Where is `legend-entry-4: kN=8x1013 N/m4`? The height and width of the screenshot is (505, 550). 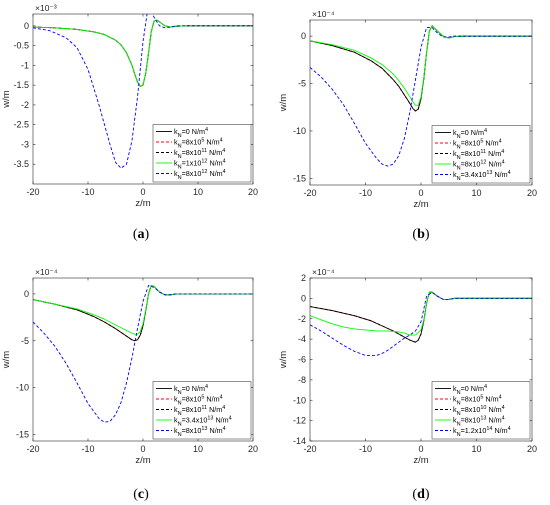
legend-entry-4: kN=8x1013 N/m4 is located at coordinates (479, 422).